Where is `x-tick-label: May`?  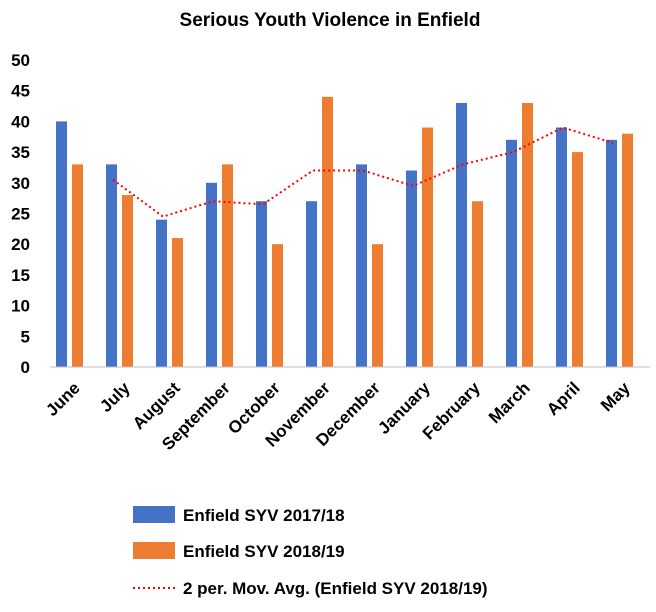 x-tick-label: May is located at coordinates (615, 396).